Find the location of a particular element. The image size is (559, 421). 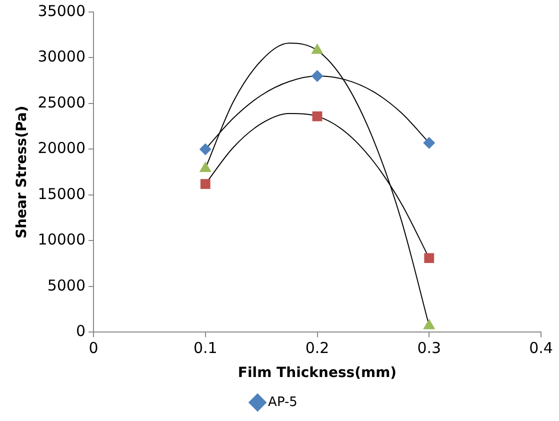

x-tick-label: 0.2 is located at coordinates (317, 348).